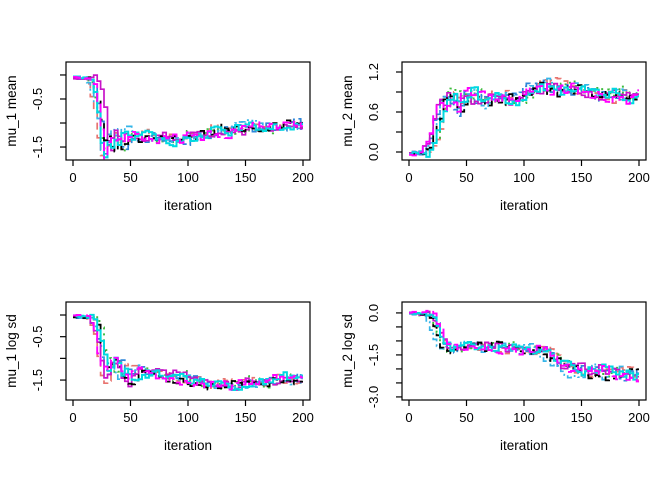 This screenshot has width=672, height=480. I want to click on chain-green, so click(524, 346).